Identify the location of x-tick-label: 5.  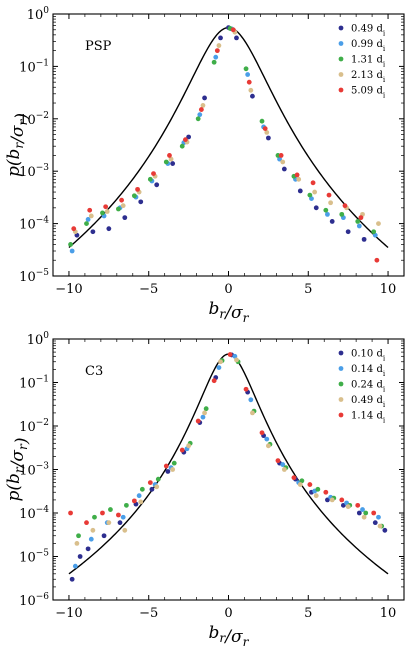
(308, 289).